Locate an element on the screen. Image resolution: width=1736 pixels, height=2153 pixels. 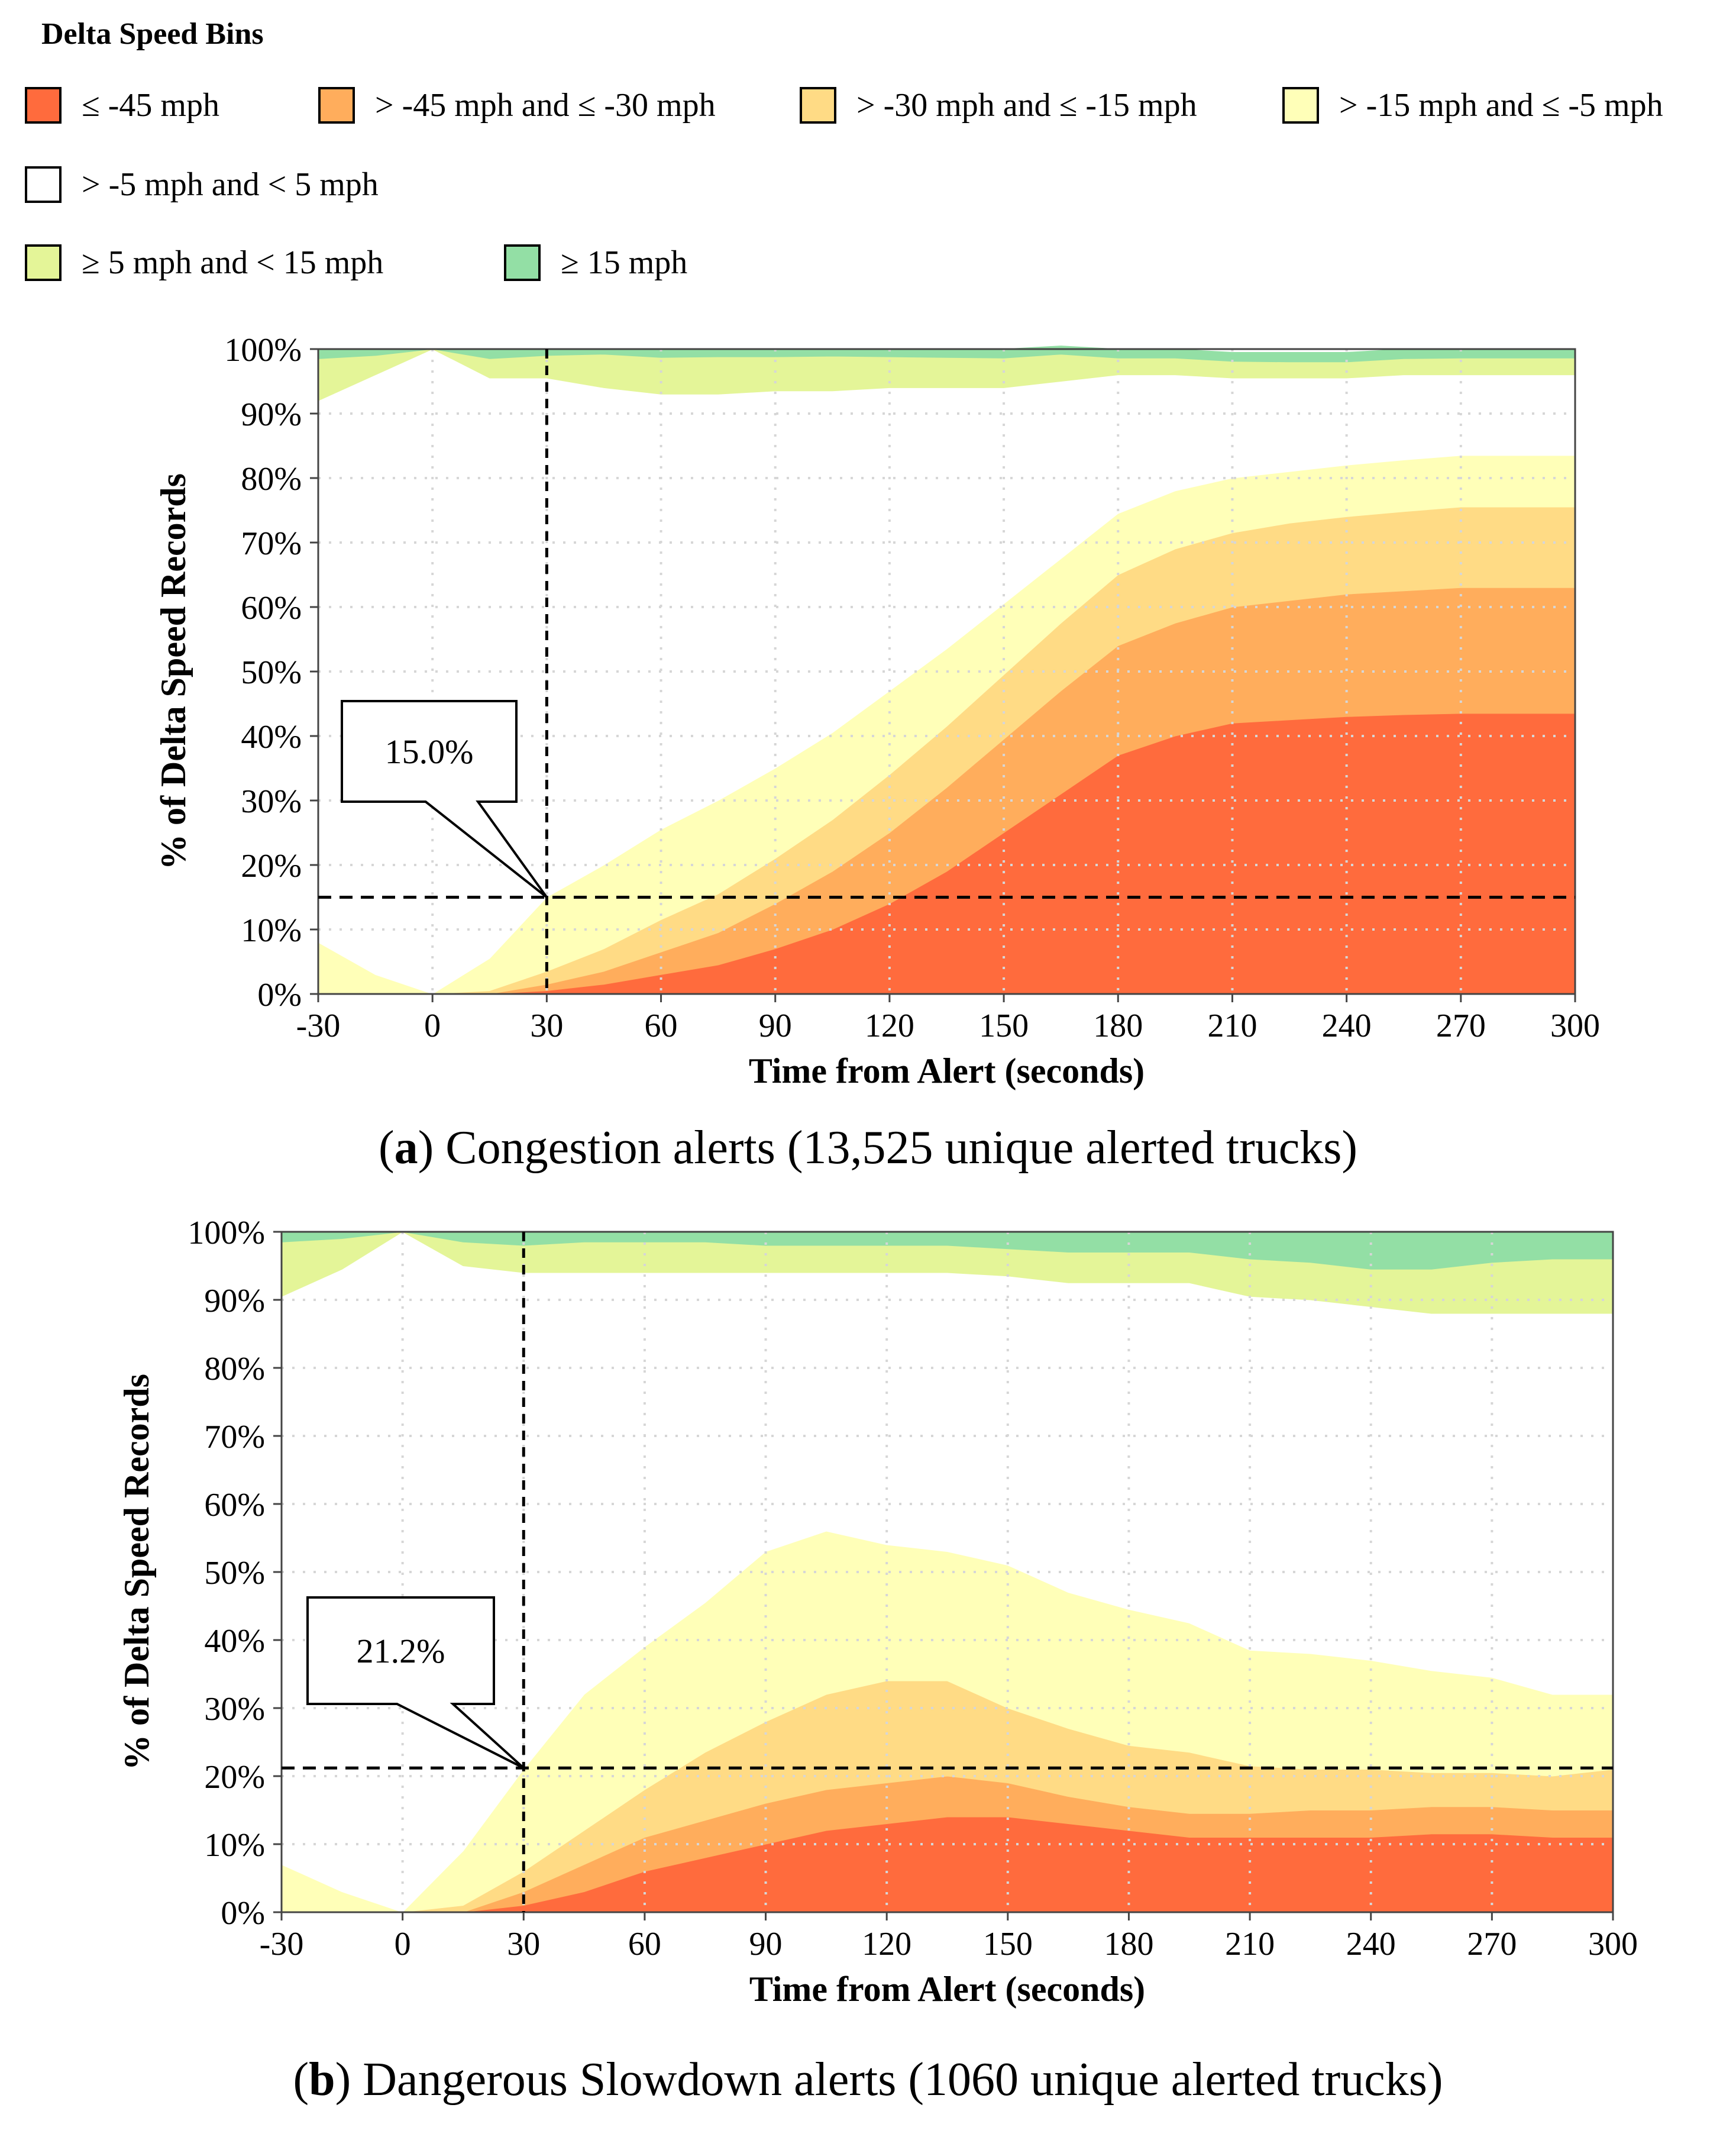
legend-item-5-15: ≥ 5 mph and < 15 mph is located at coordinates (204, 262).